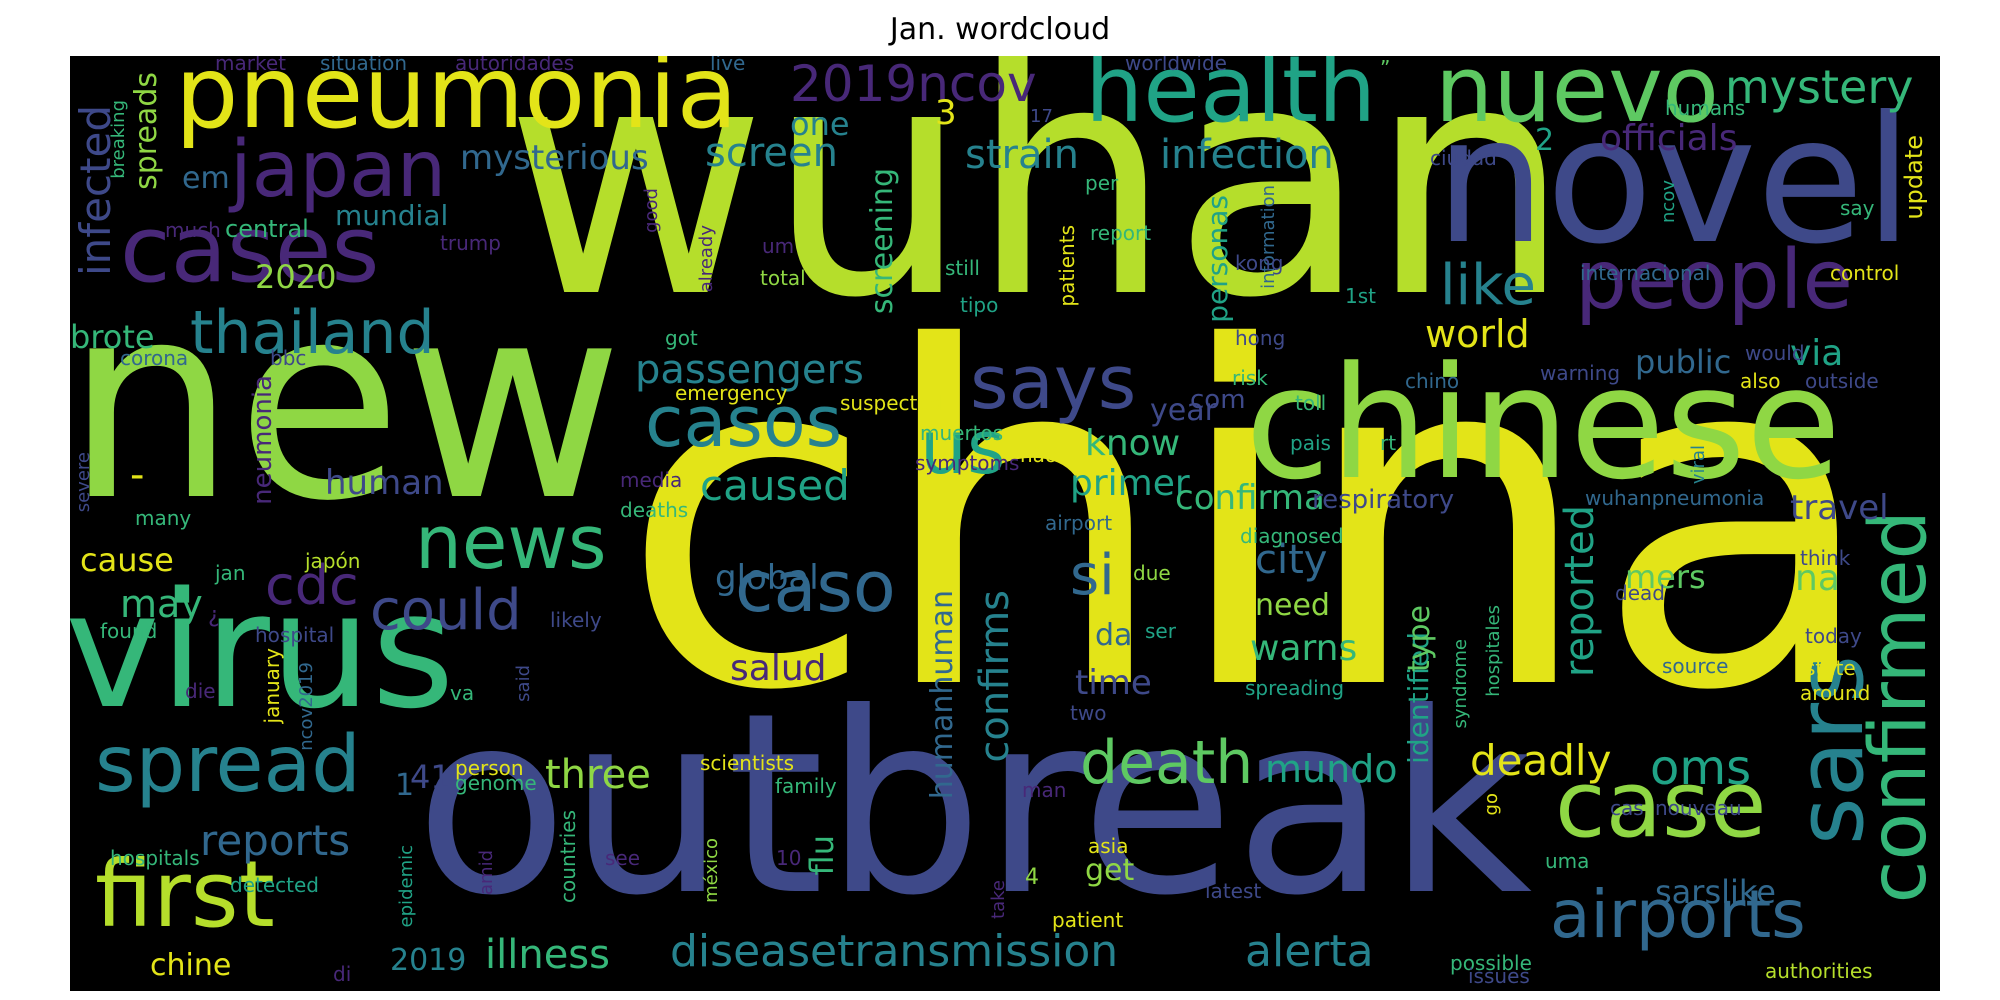 The width and height of the screenshot is (2000, 1000). I want to click on word-10: 10, so click(789, 857).